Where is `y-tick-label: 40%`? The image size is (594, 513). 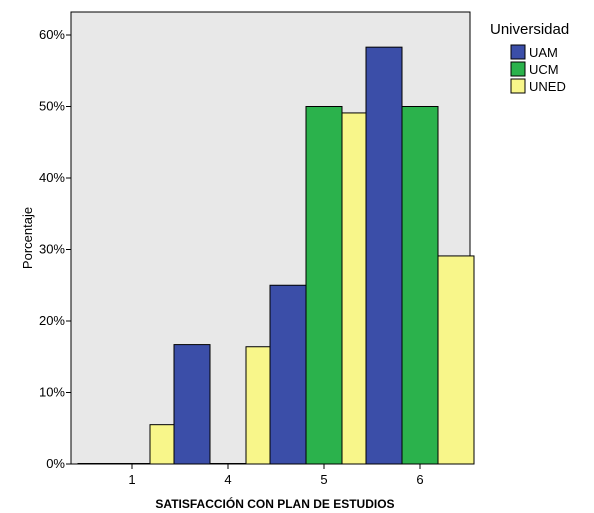 y-tick-label: 40% is located at coordinates (52, 177).